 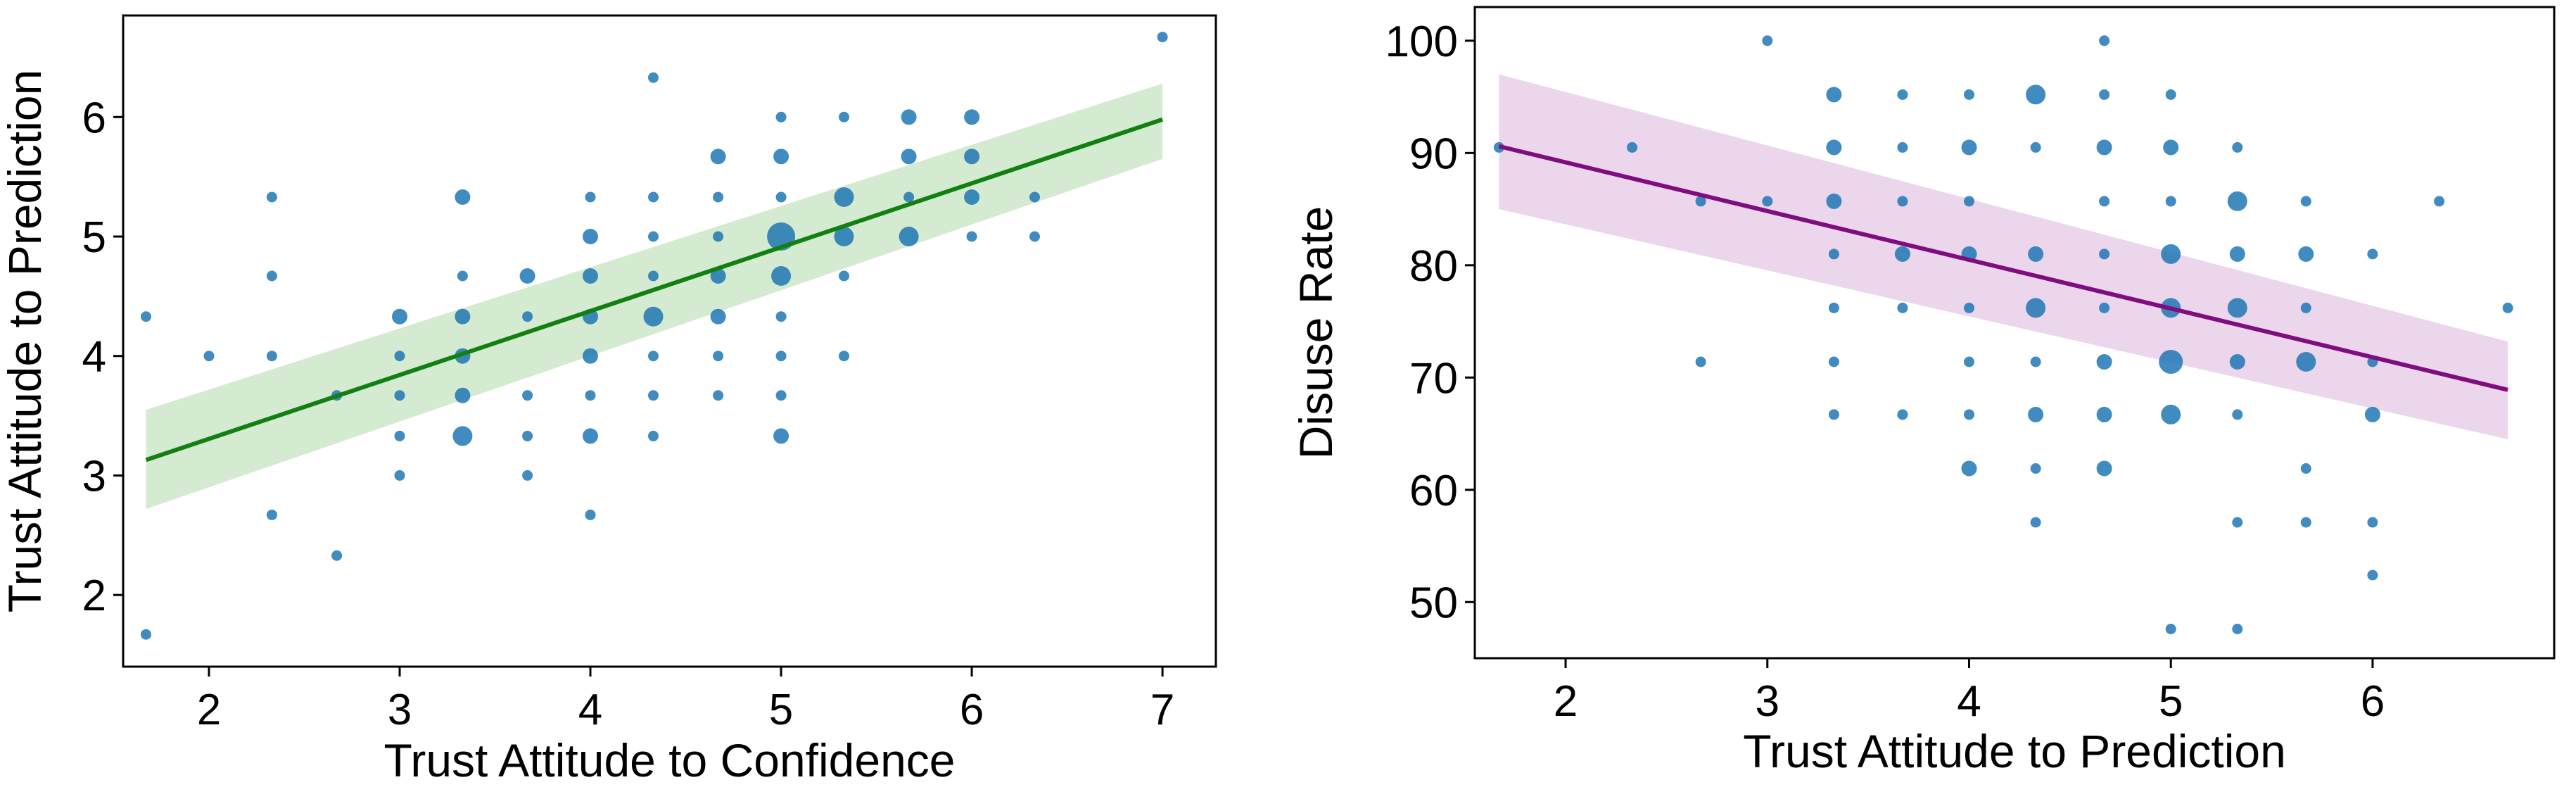 I want to click on y-axis-label: Trust Attitude to Prediction, so click(x=25, y=342).